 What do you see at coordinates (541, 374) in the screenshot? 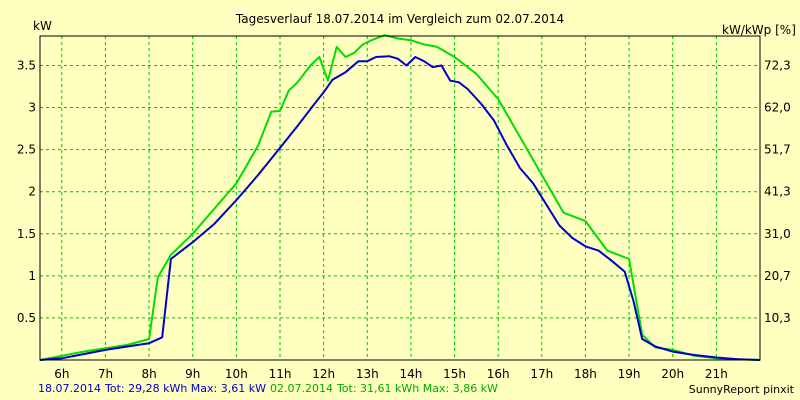
I see `x-tick-label: 17h` at bounding box center [541, 374].